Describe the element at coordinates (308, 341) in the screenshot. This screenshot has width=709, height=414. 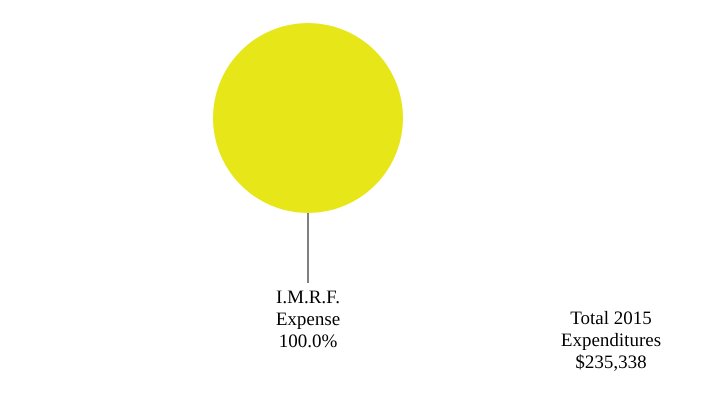
I see `data-label: 100.0%` at that location.